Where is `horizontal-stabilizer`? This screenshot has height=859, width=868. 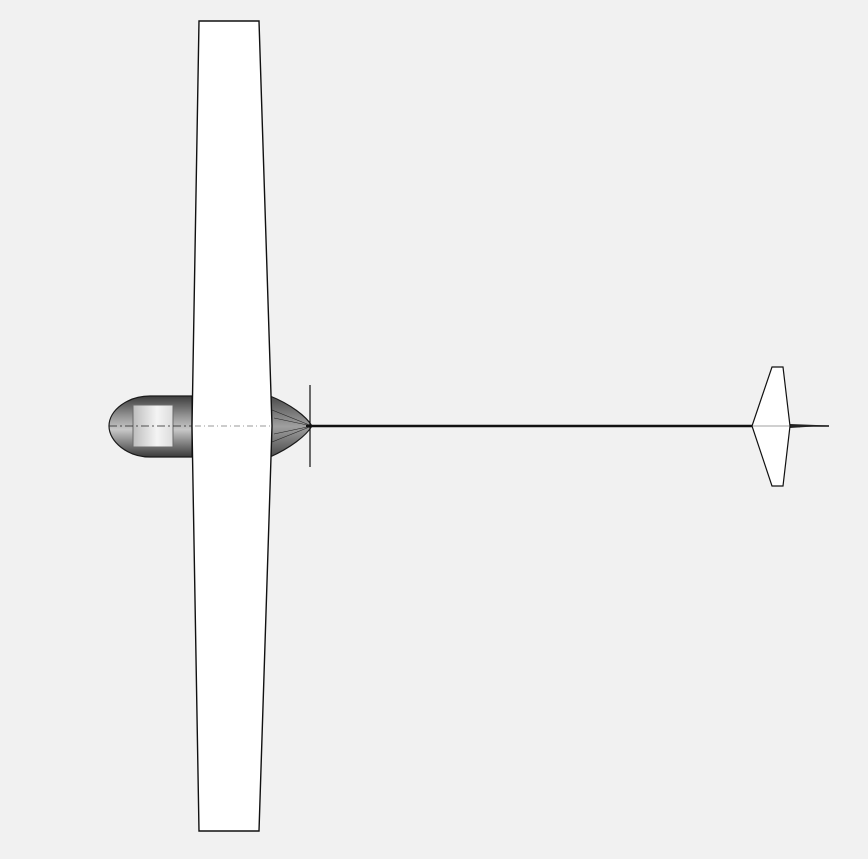 horizontal-stabilizer is located at coordinates (771, 426).